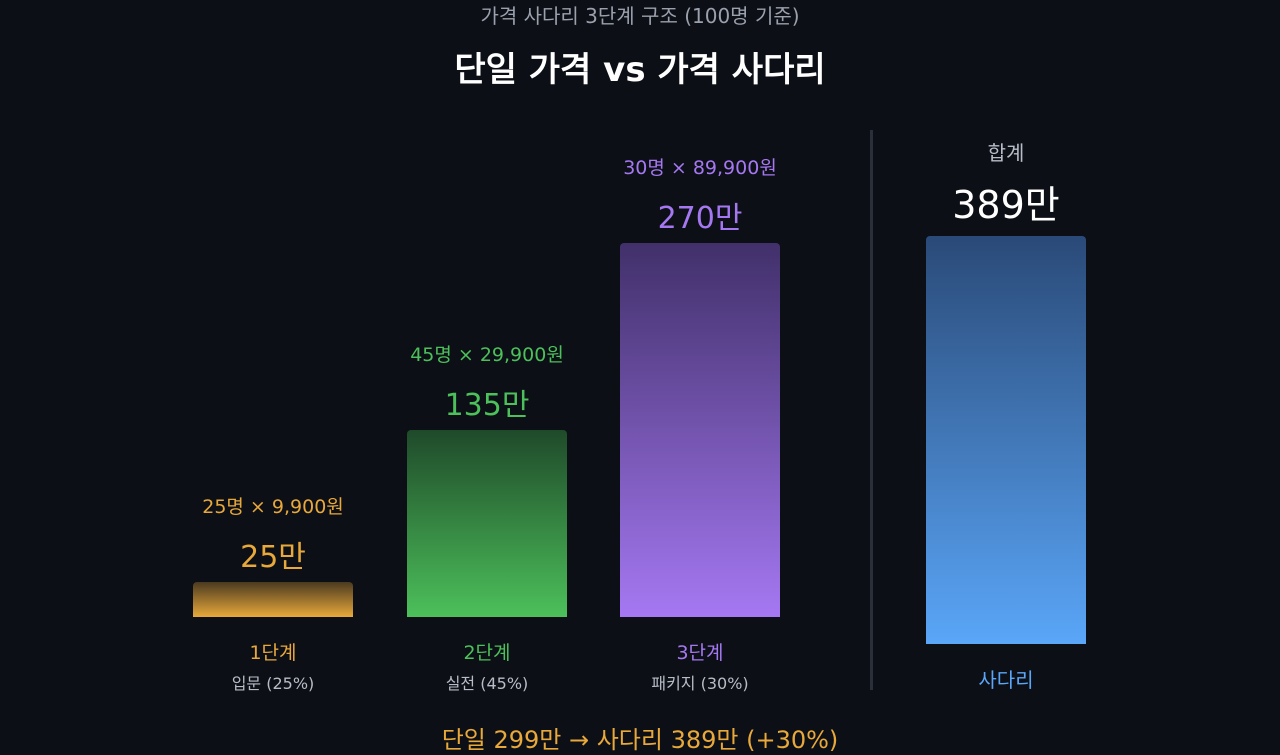  What do you see at coordinates (871, 410) in the screenshot?
I see `section-divider` at bounding box center [871, 410].